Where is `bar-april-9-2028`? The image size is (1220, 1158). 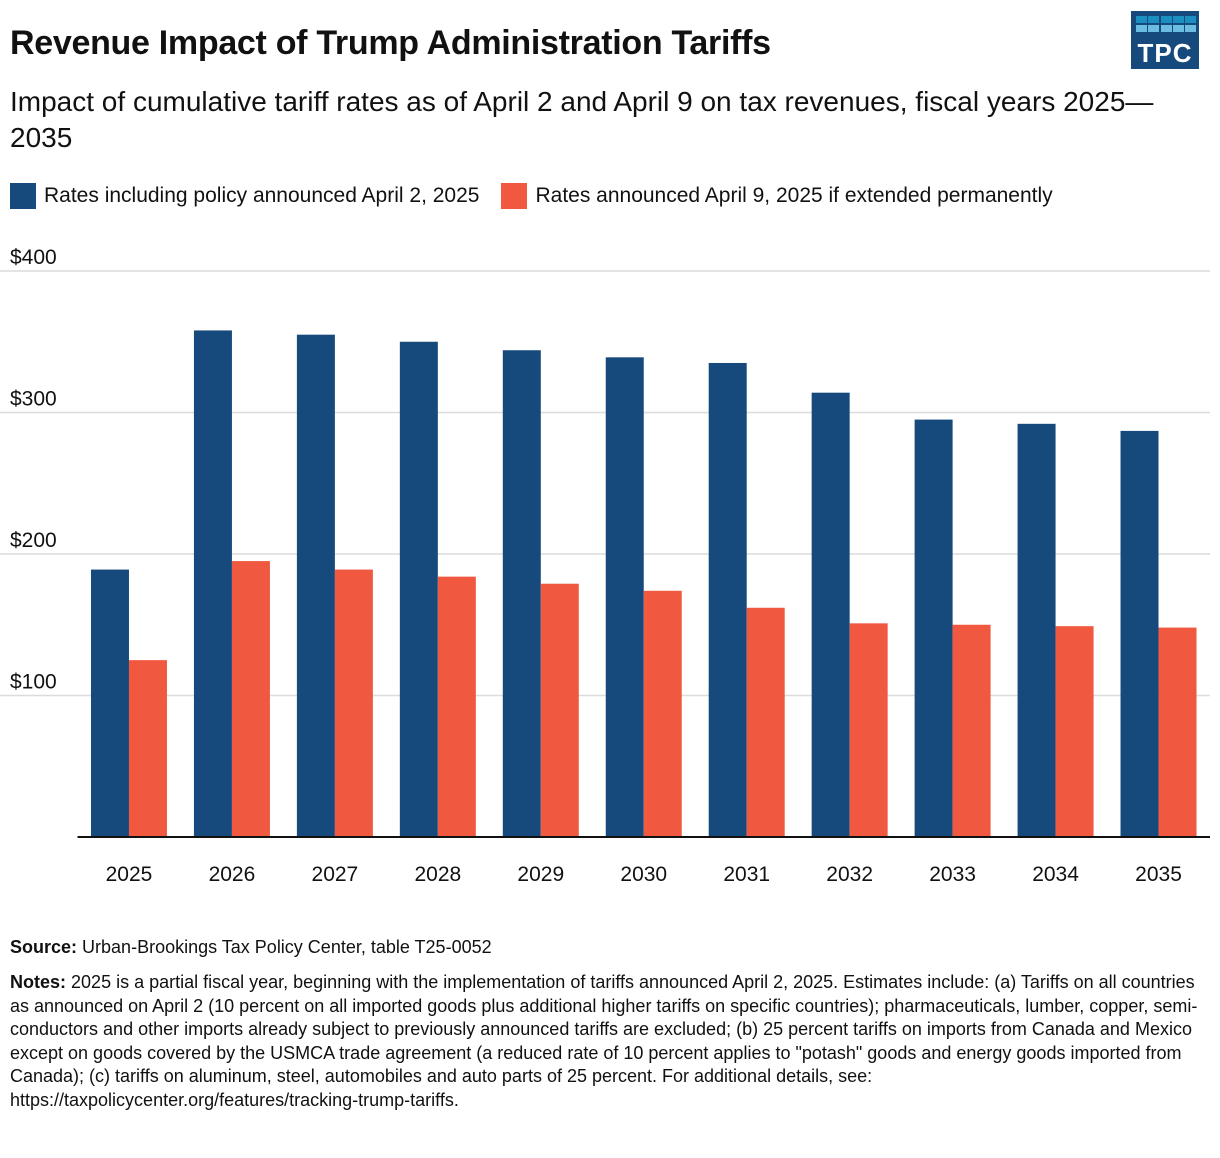 bar-april-9-2028 is located at coordinates (456, 706).